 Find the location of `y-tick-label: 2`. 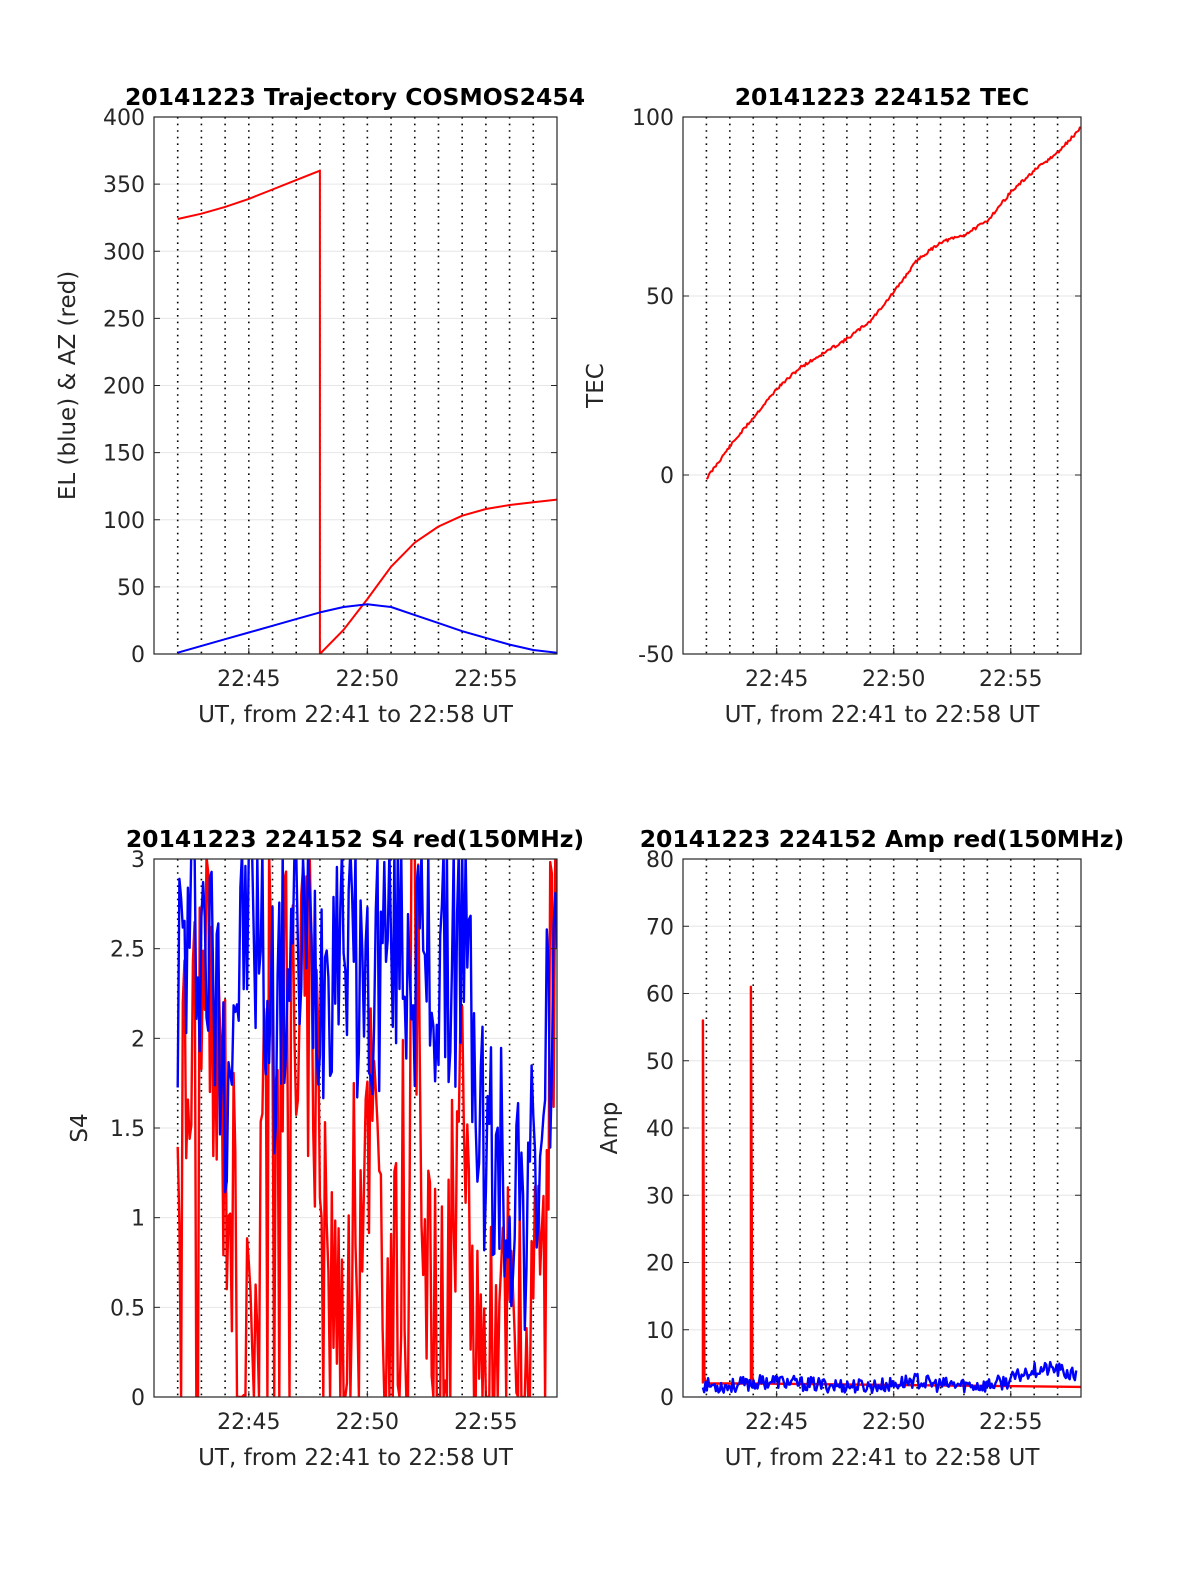

y-tick-label: 2 is located at coordinates (138, 1039).